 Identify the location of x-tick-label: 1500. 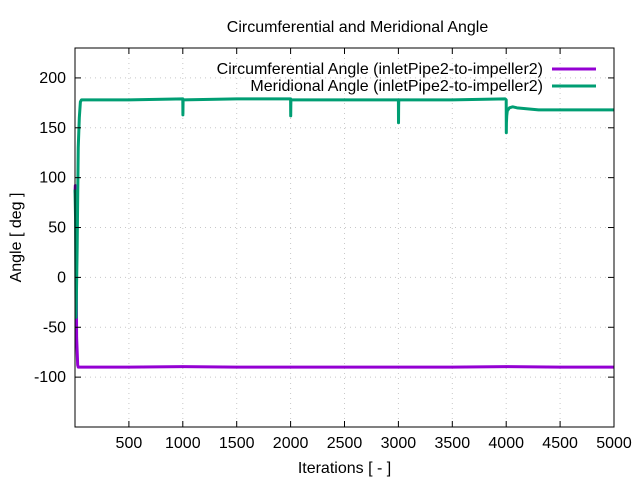
(237, 443).